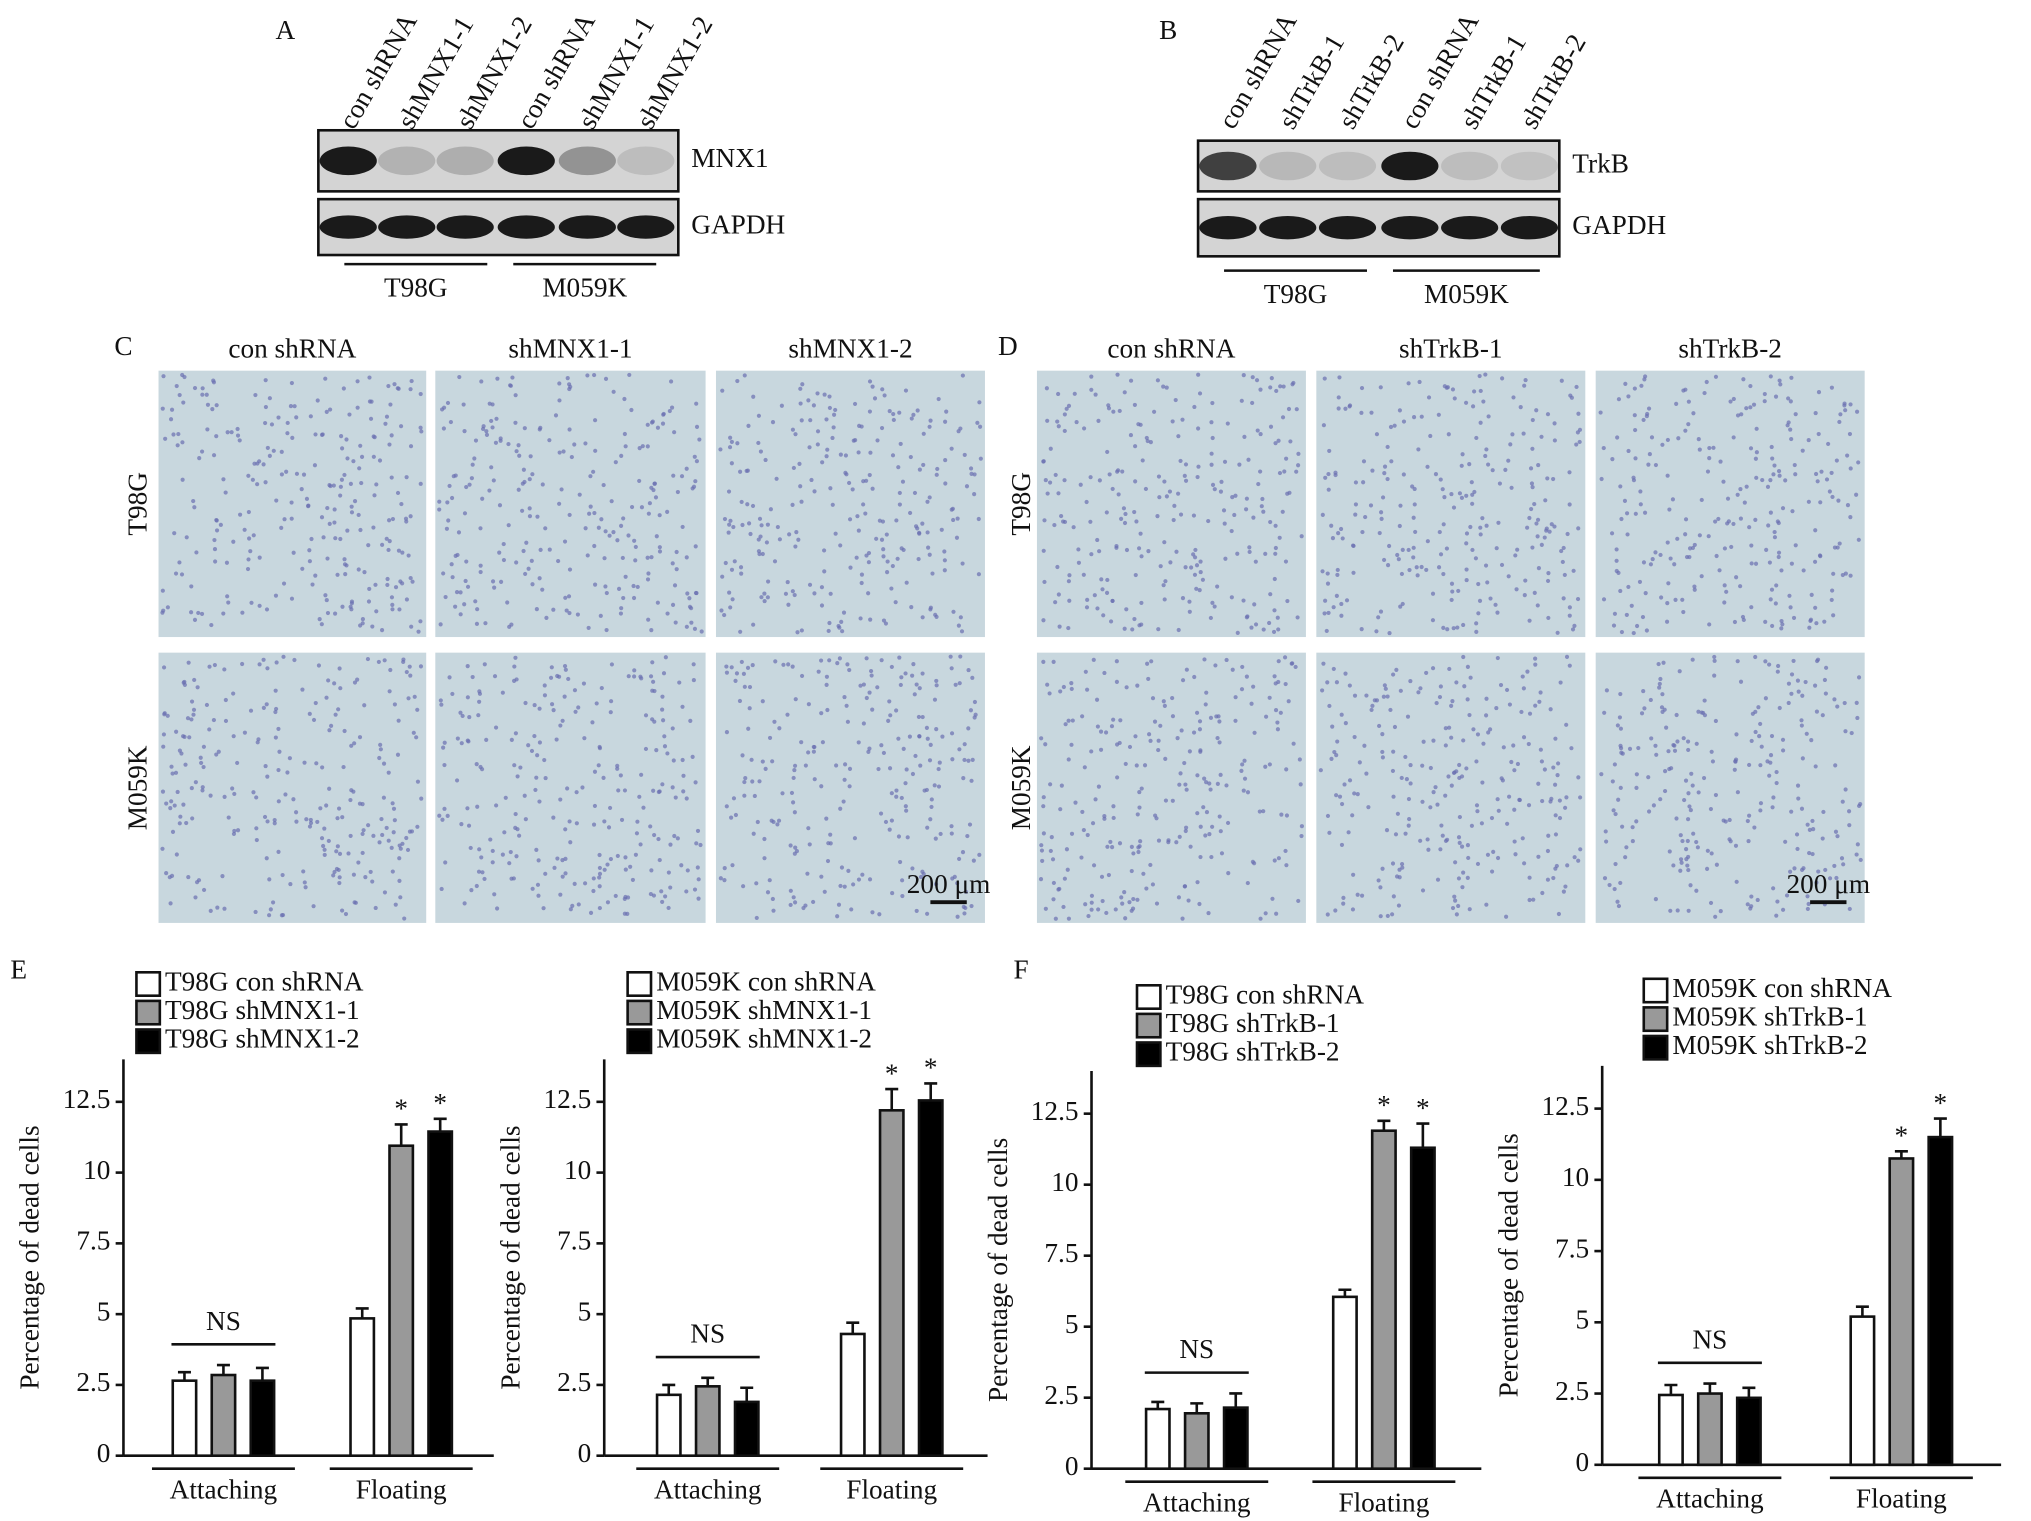 This screenshot has width=2031, height=1521. What do you see at coordinates (570, 504) in the screenshot?
I see `micrograph` at bounding box center [570, 504].